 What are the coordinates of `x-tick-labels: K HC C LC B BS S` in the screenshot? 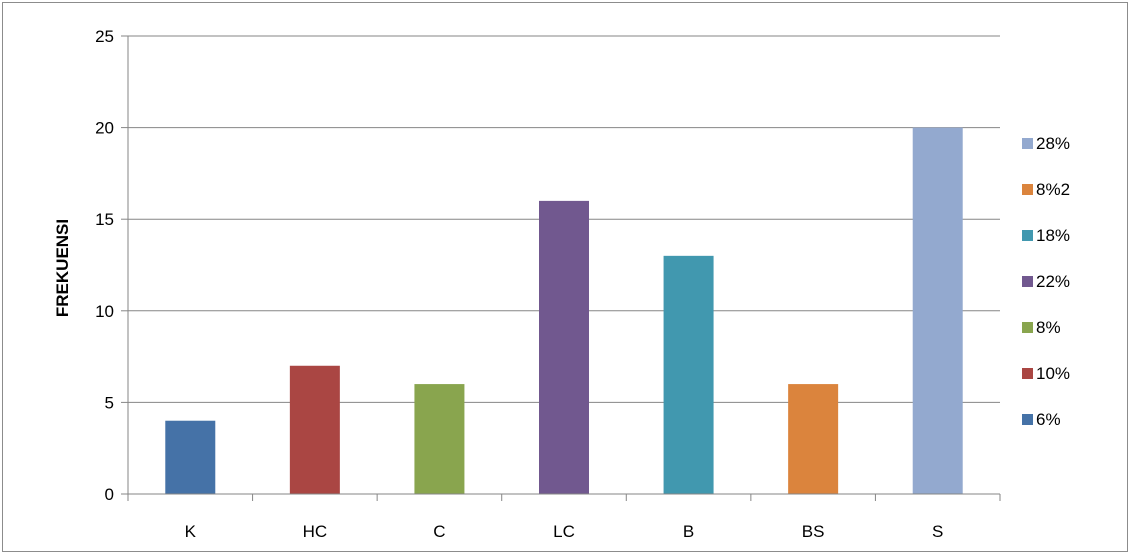 It's located at (564, 531).